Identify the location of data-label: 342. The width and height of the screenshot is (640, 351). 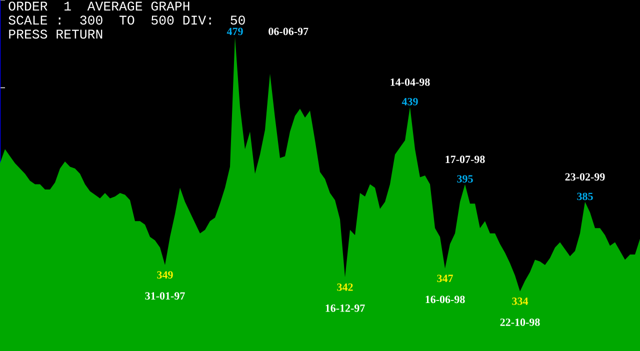
(345, 287).